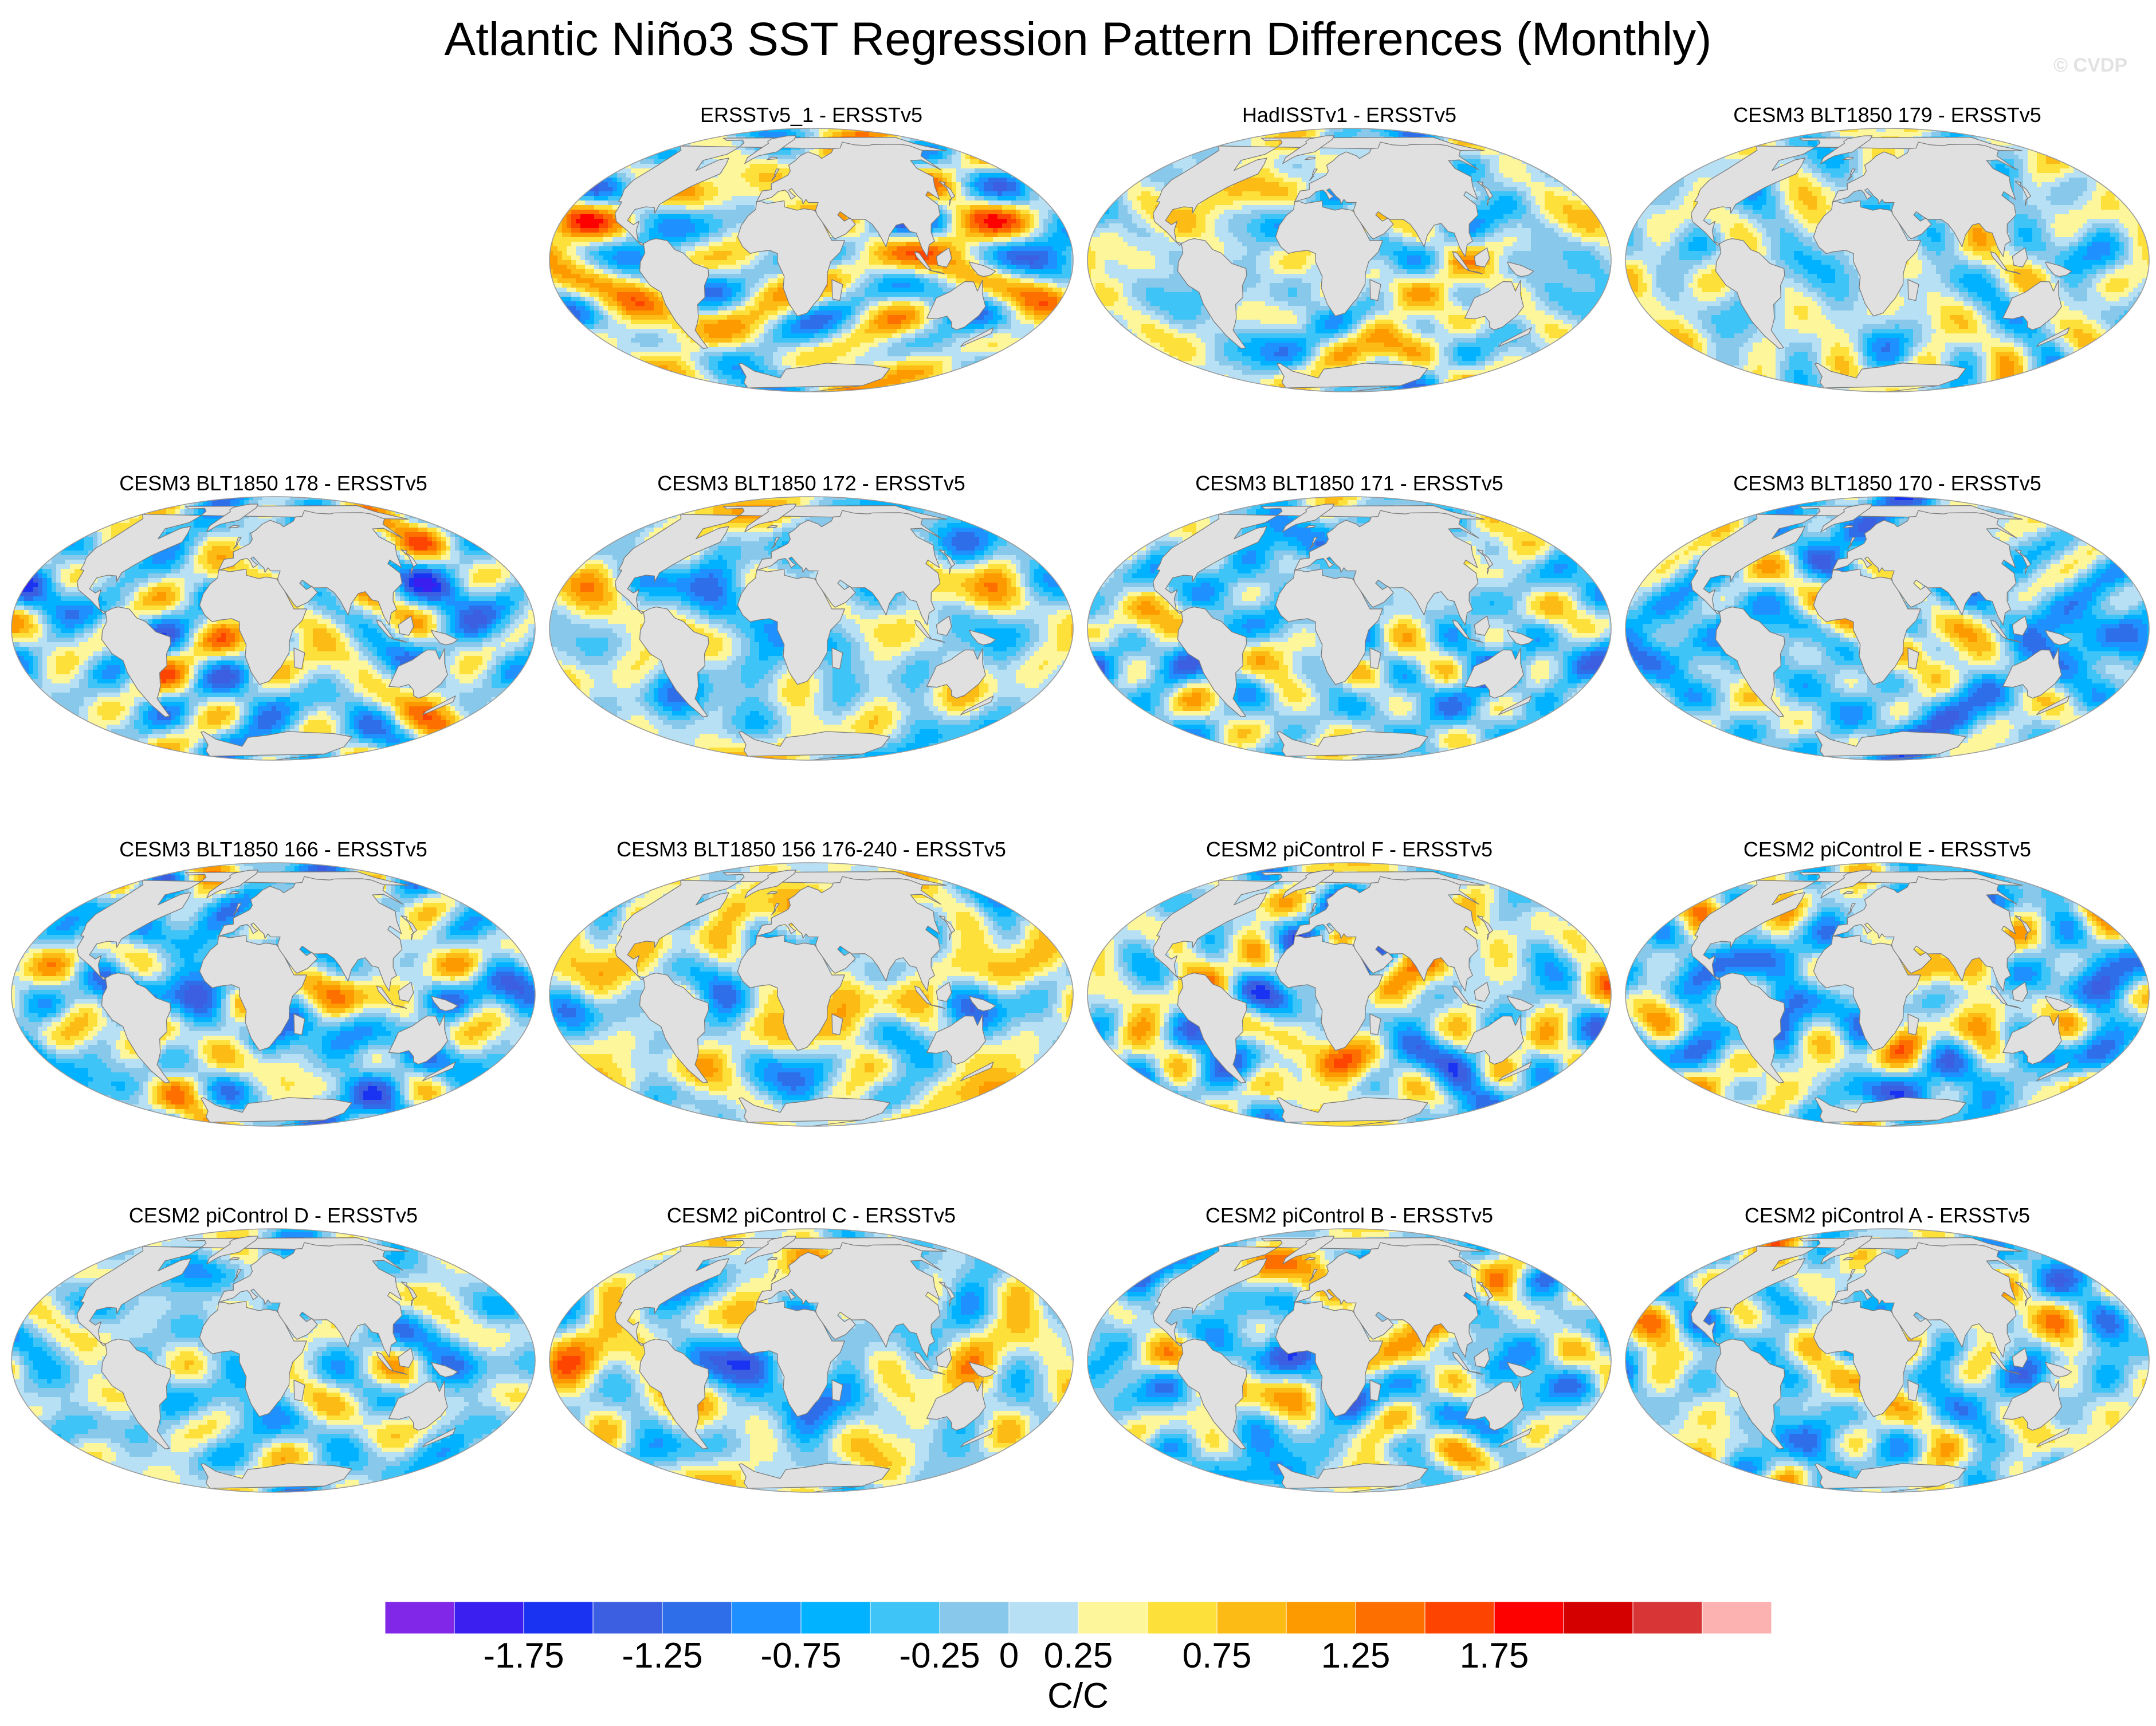  What do you see at coordinates (811, 850) in the screenshot?
I see `panel-title: CESM3 BLT1850 156 176-240 - ERSSTv5` at bounding box center [811, 850].